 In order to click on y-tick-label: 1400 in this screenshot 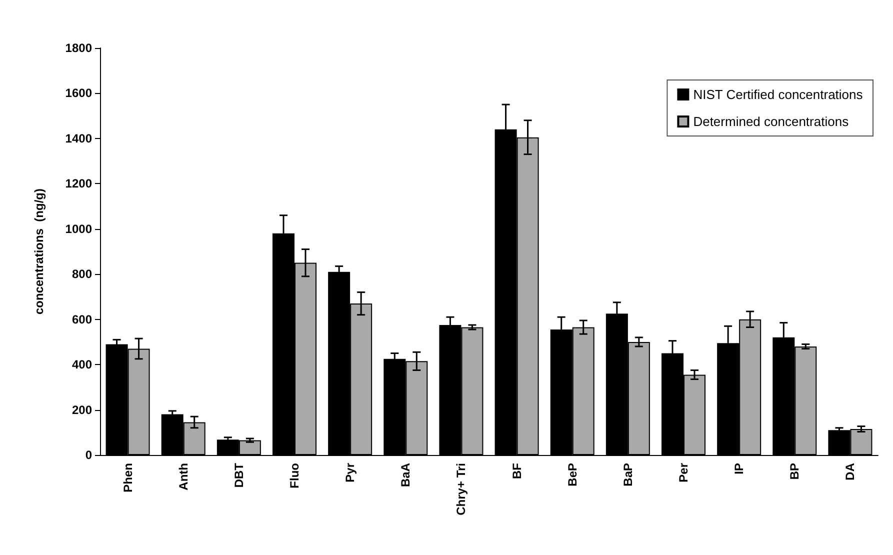, I will do `click(78, 138)`.